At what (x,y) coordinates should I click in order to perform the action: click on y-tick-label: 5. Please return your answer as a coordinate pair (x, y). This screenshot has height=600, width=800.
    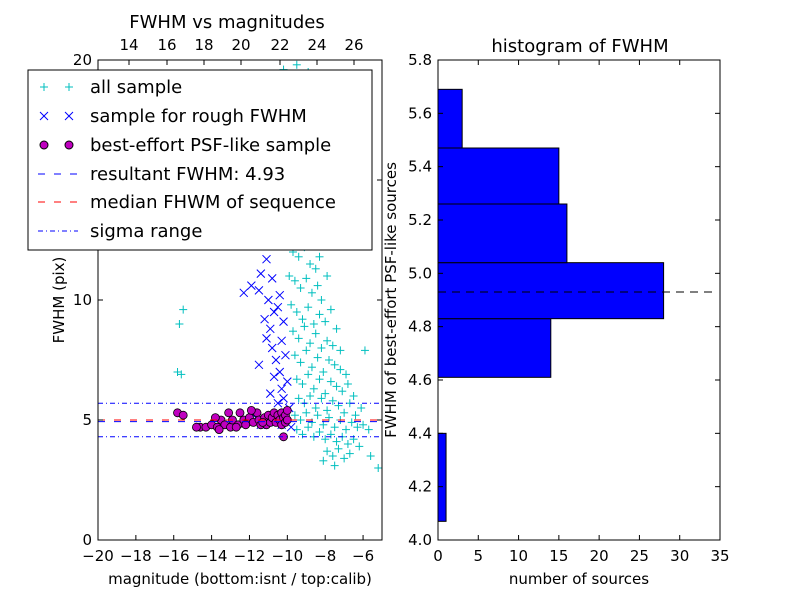
    Looking at the image, I should click on (87, 420).